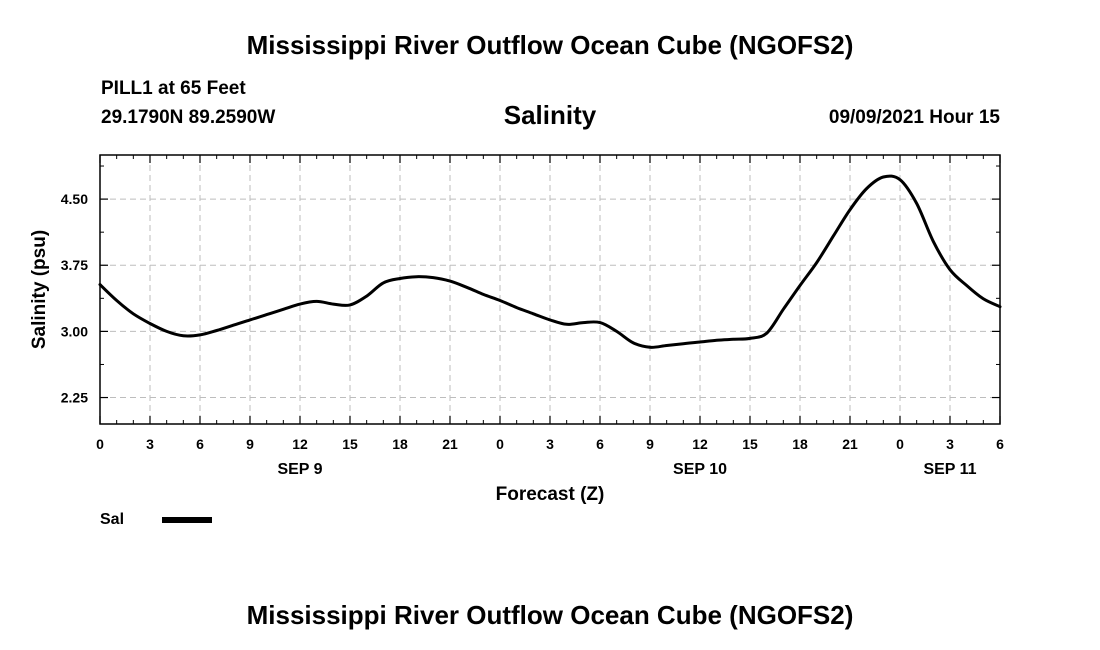  Describe the element at coordinates (74, 199) in the screenshot. I see `y-tick-label: 4.50` at that location.